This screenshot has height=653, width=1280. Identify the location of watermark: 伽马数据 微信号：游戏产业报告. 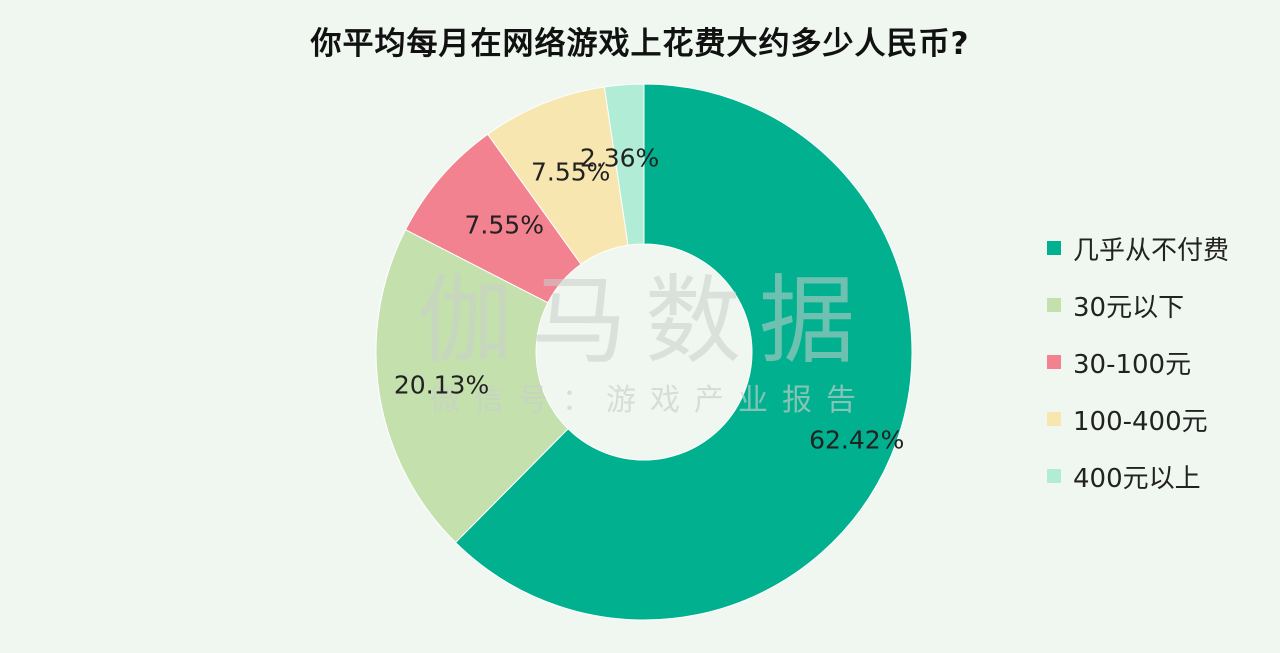
(645, 341).